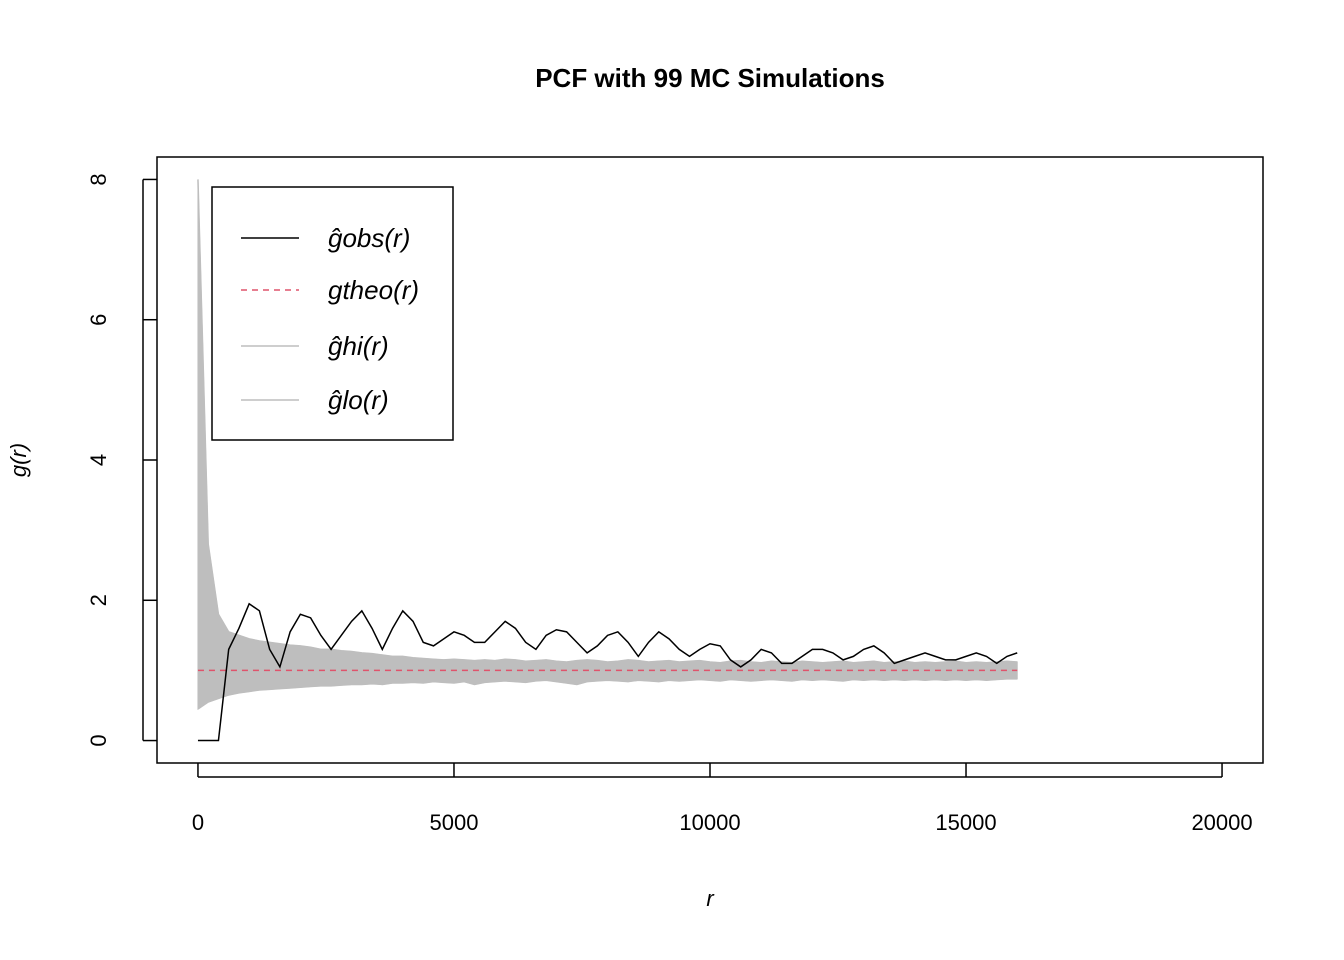 The width and height of the screenshot is (1344, 960). I want to click on y-axis-label: g(r), so click(18, 460).